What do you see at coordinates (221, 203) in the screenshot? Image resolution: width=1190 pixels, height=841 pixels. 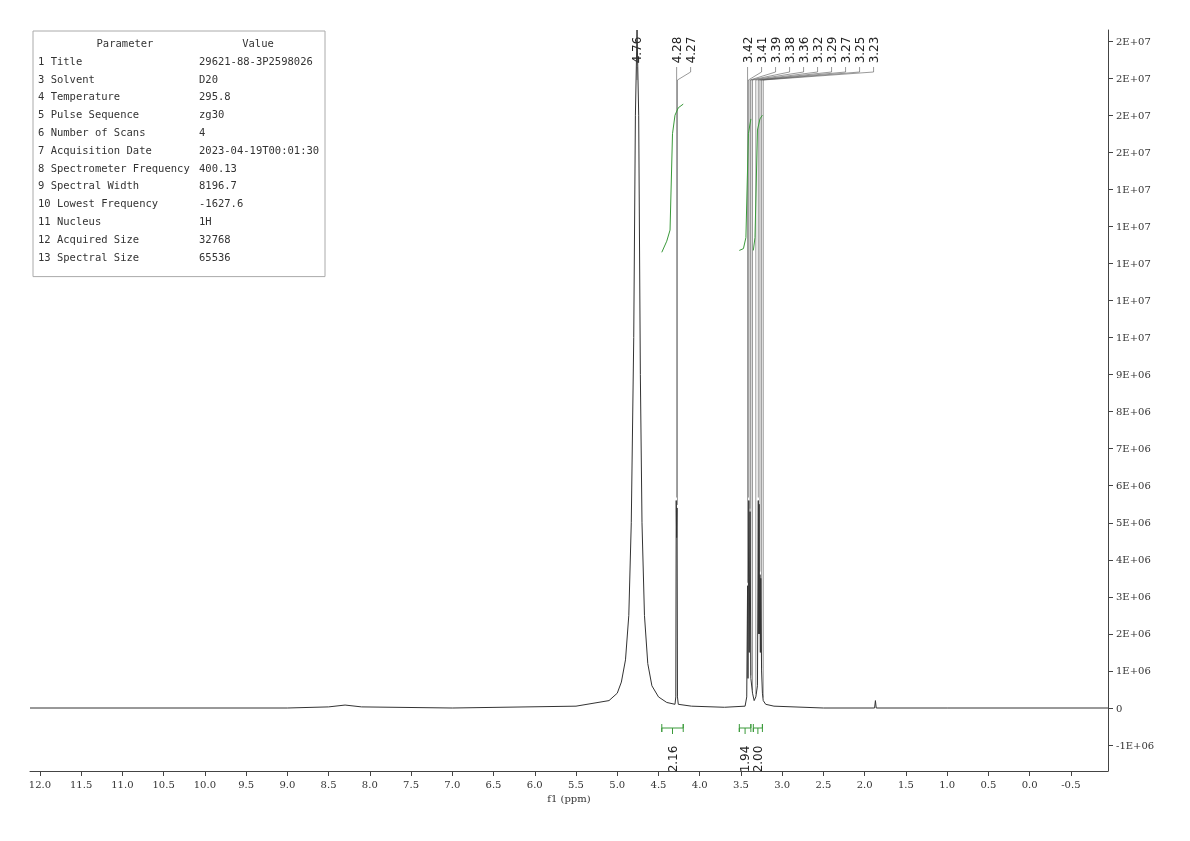 I see `annotation: -1627.6` at bounding box center [221, 203].